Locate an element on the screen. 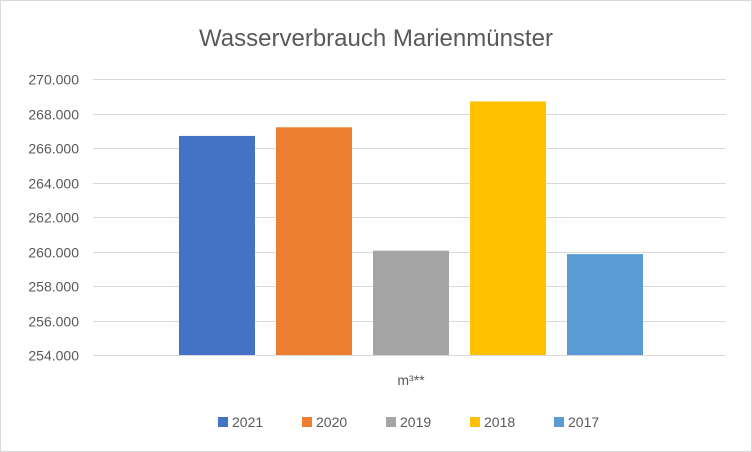 This screenshot has height=452, width=752. chart-title: Wasserverbrauch Marienmünster is located at coordinates (376, 38).